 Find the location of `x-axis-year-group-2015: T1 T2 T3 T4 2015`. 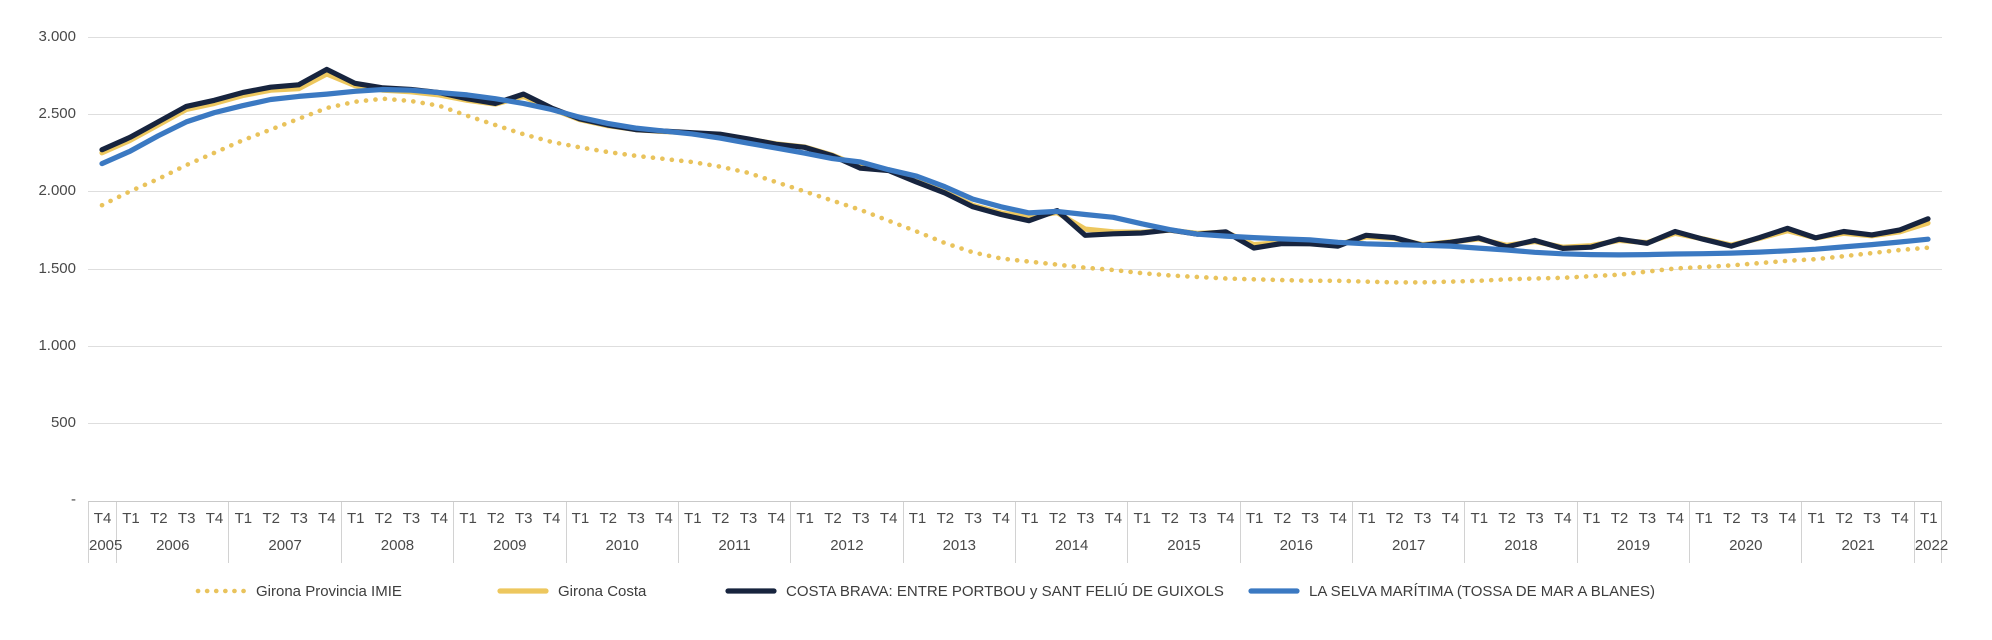

x-axis-year-group-2015: T1 T2 T3 T4 2015 is located at coordinates (1184, 532).